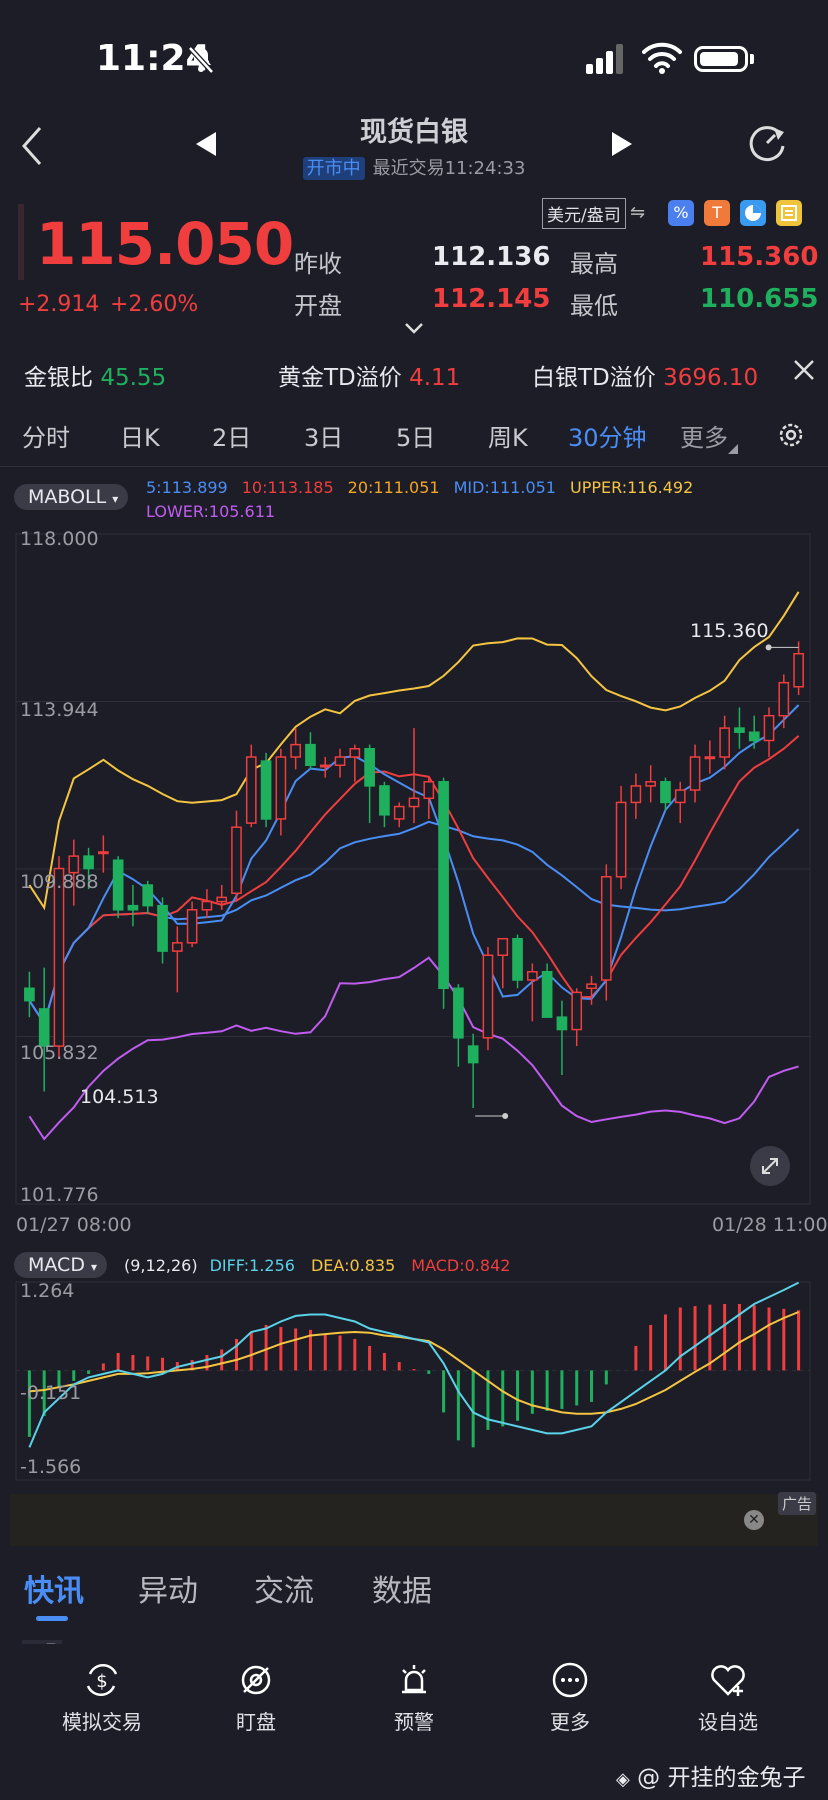 The image size is (828, 1800). Describe the element at coordinates (753, 213) in the screenshot. I see `pie-tool-icon` at that location.